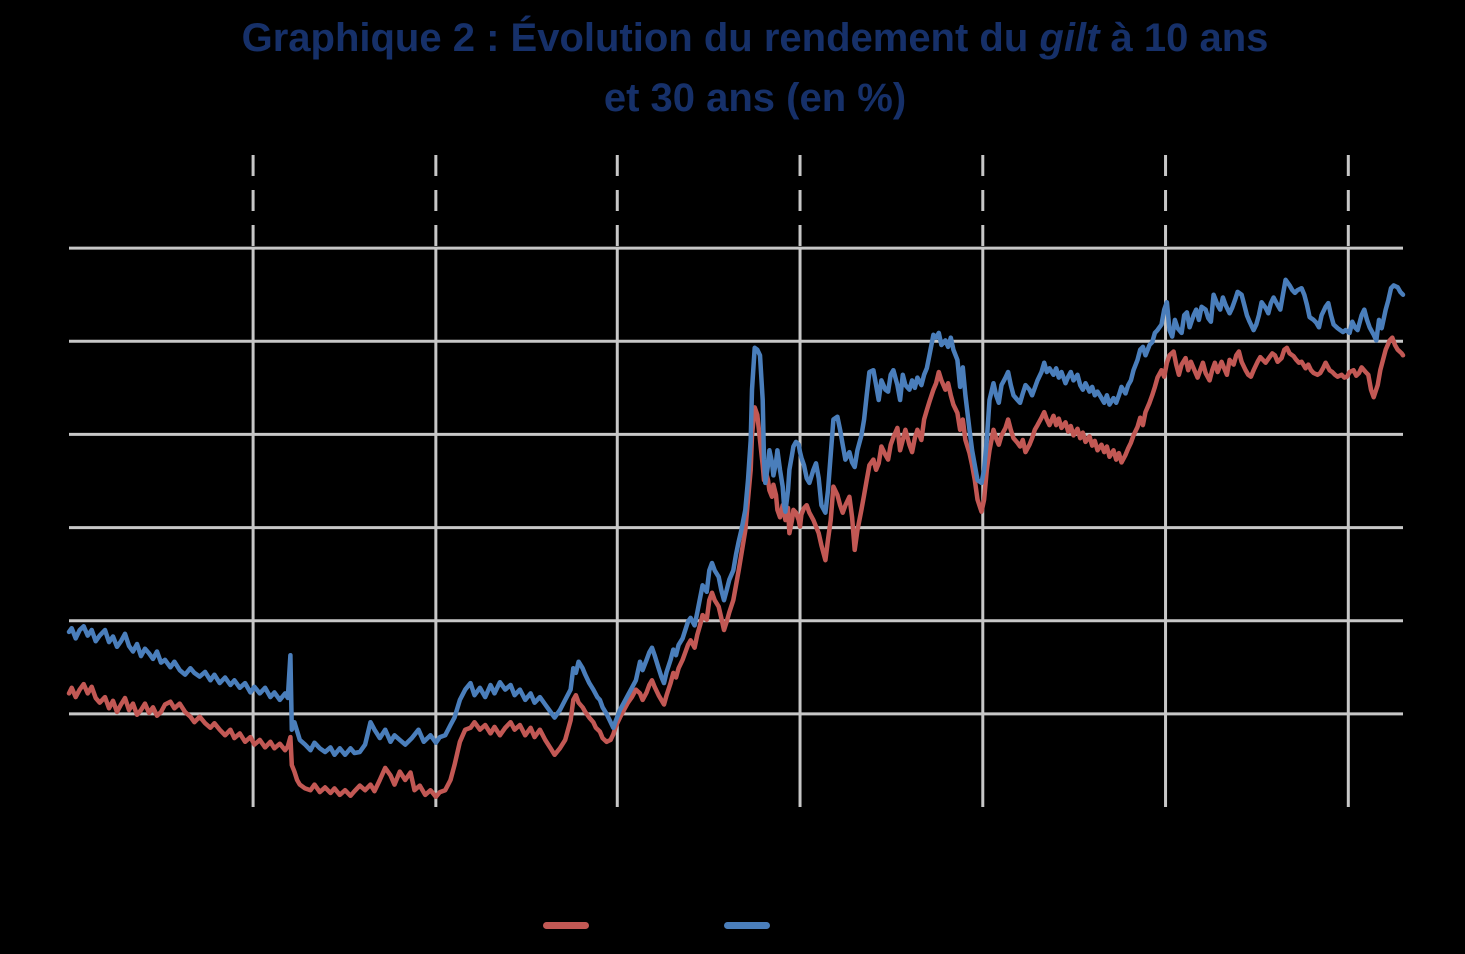  What do you see at coordinates (640, 38) in the screenshot?
I see `chart-title-prefix: Graphique 2 : Évolution du rendement du` at bounding box center [640, 38].